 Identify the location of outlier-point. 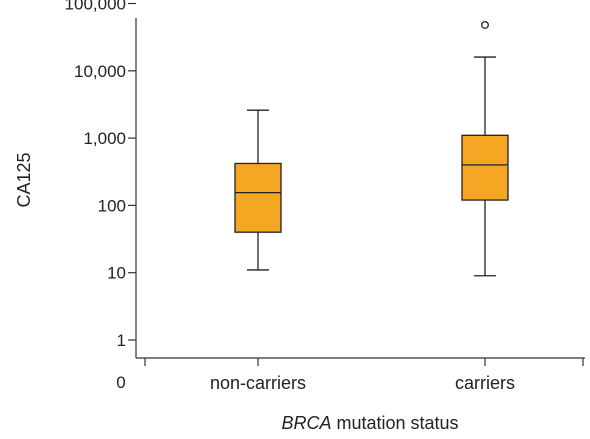
(485, 25).